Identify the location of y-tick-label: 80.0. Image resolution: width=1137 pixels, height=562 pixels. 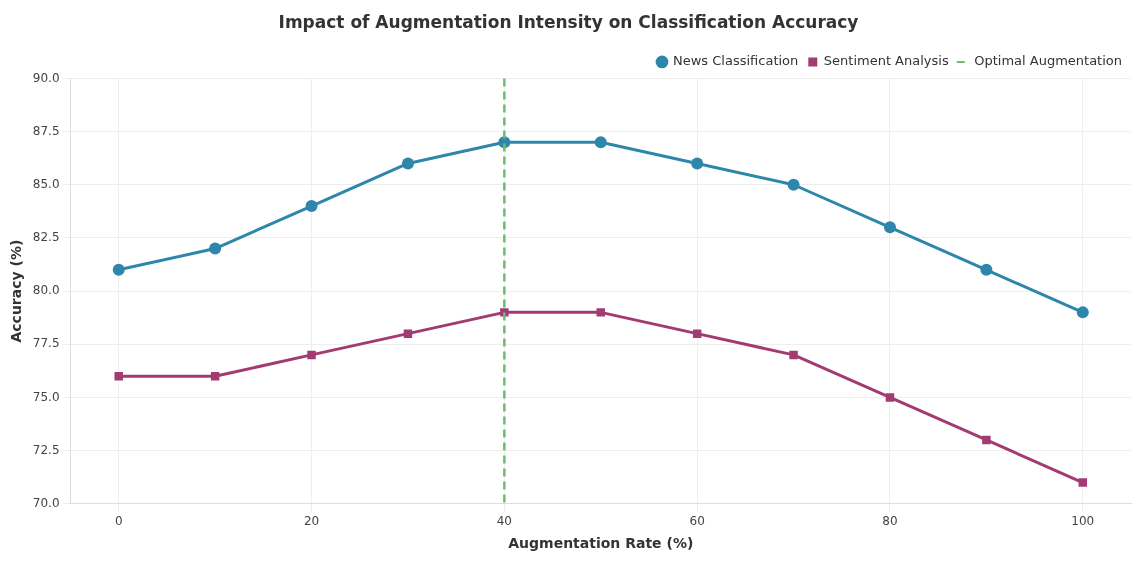
(46, 290).